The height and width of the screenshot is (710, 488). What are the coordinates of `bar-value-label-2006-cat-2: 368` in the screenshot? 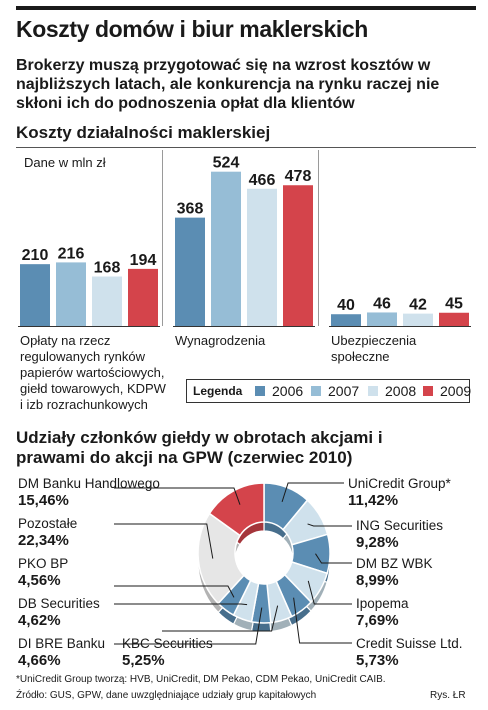 It's located at (190, 209).